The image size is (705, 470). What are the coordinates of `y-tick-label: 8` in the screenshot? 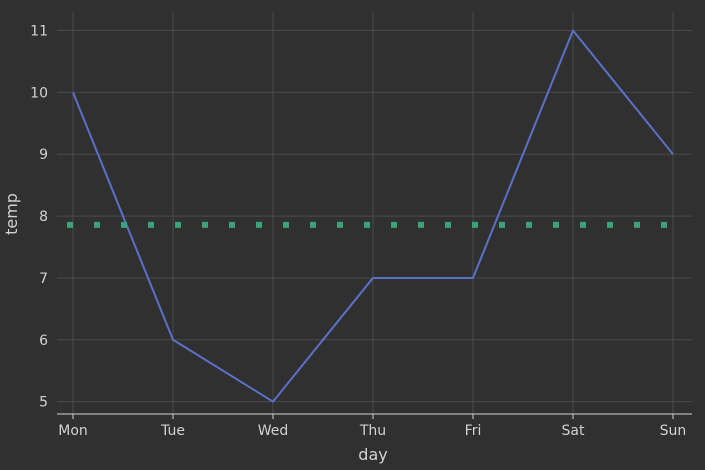 It's located at (43, 217).